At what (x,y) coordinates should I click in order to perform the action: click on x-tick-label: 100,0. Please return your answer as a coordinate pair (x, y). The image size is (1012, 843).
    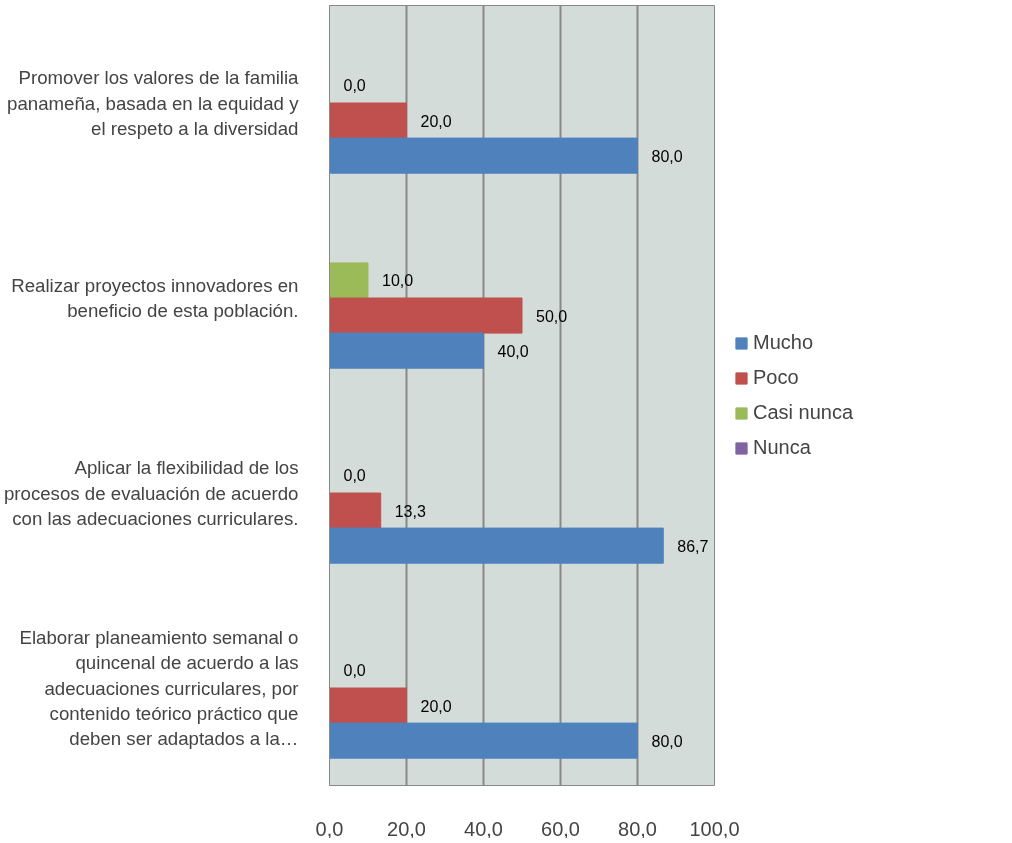
    Looking at the image, I should click on (714, 828).